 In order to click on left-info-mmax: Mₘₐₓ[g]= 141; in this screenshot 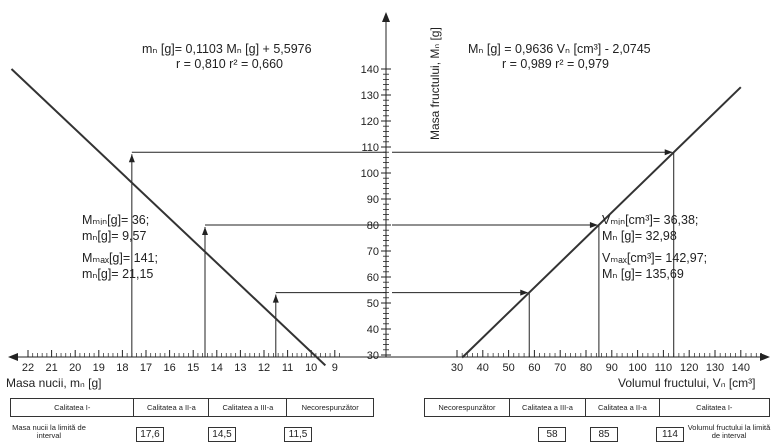, I will do `click(120, 258)`.